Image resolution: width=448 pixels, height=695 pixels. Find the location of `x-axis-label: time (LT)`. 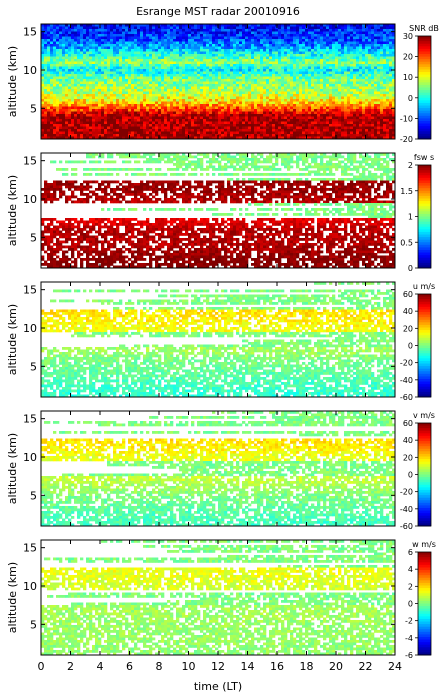

x-axis-label: time (LT) is located at coordinates (218, 686).